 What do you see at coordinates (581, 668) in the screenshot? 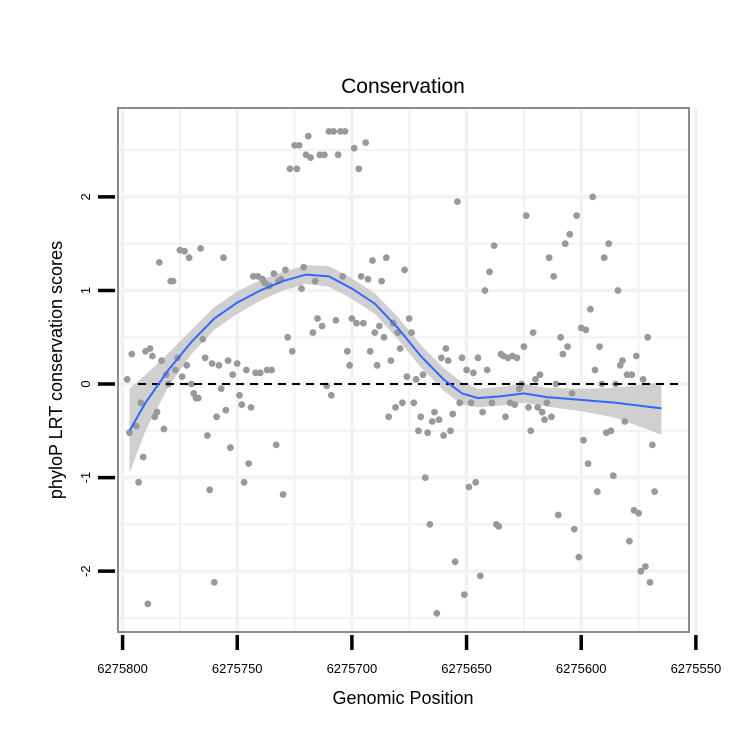
I see `x-tick-label: 6275600` at bounding box center [581, 668].